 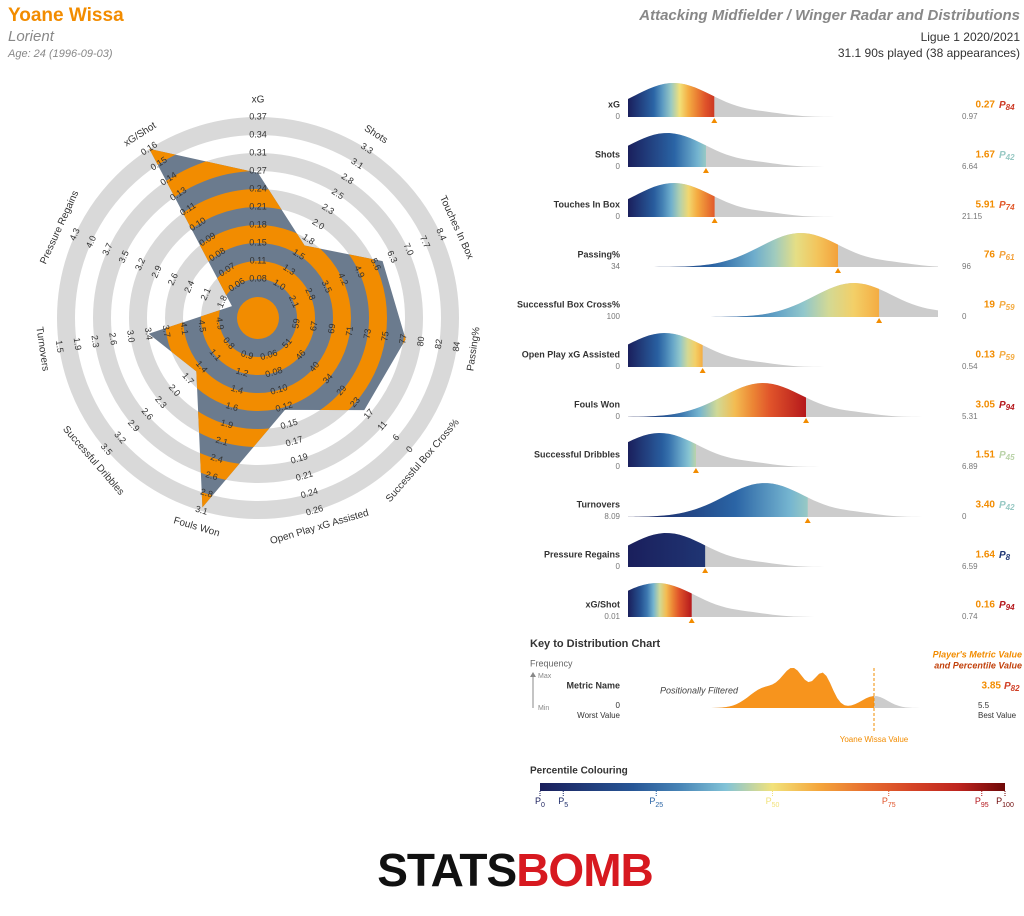 What do you see at coordinates (568, 304) in the screenshot?
I see `metric-name: Successful Box Cross%` at bounding box center [568, 304].